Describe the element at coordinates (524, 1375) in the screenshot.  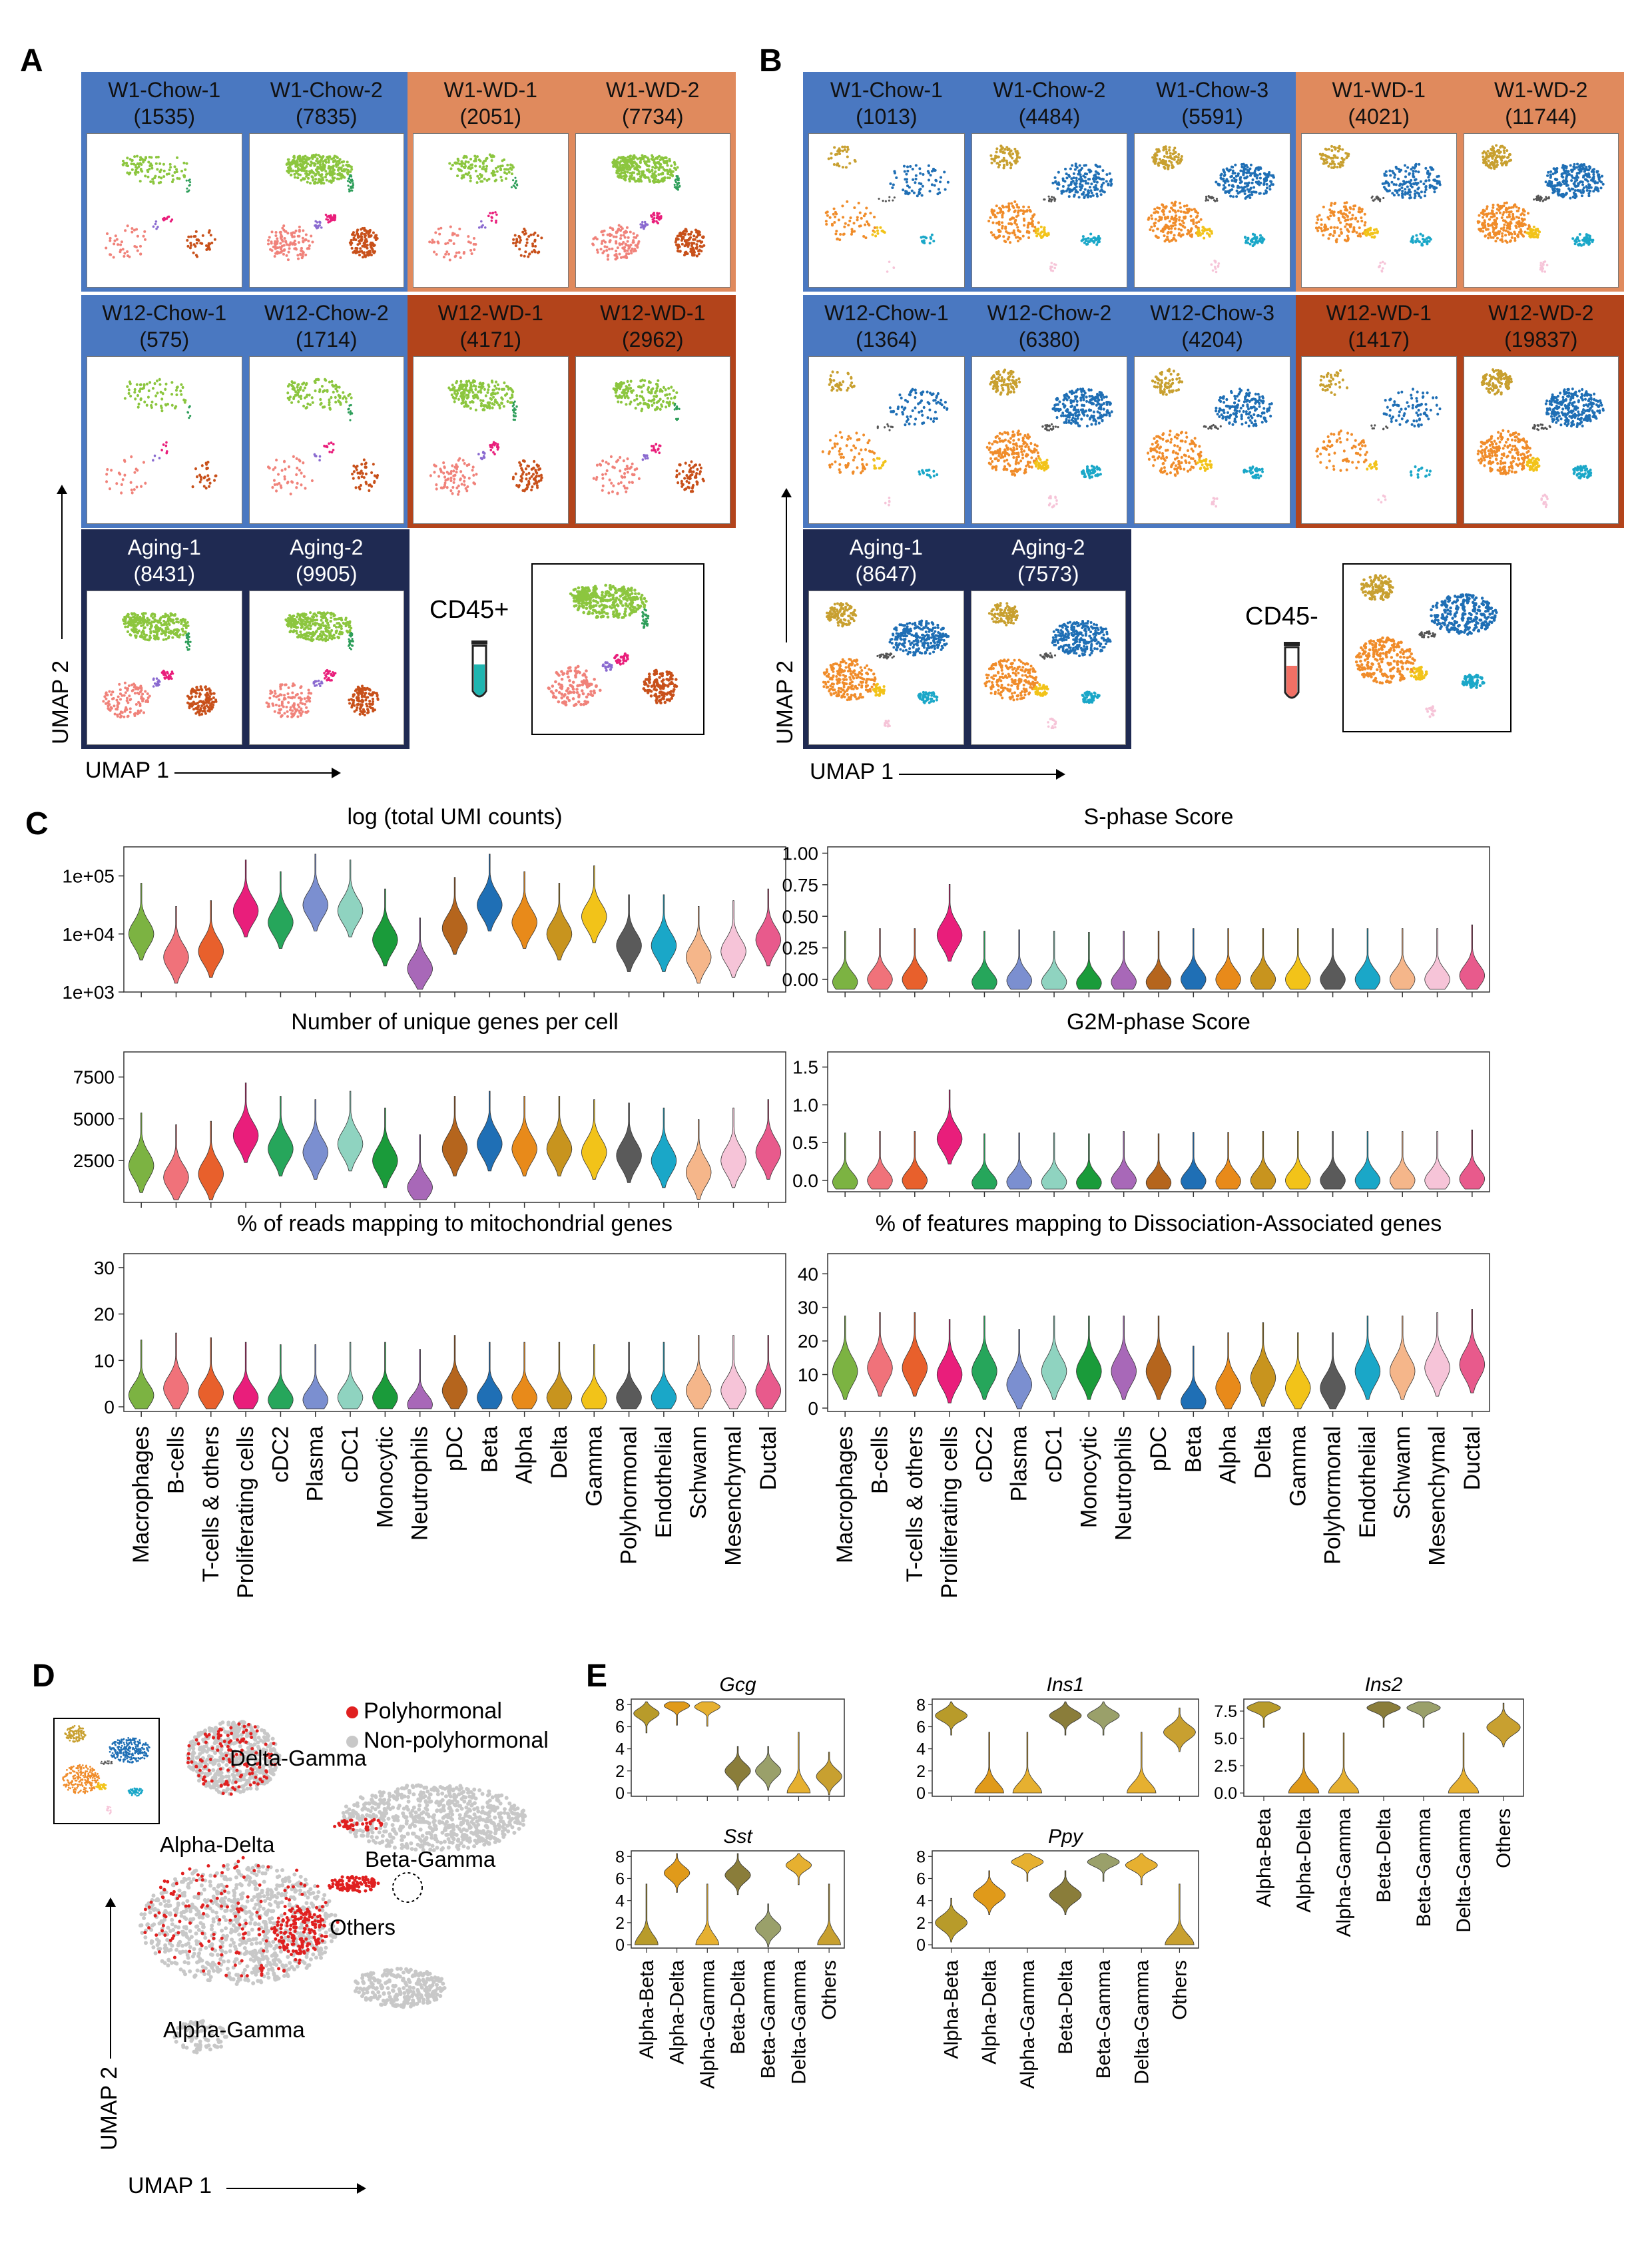
I see `violin-alpha` at that location.